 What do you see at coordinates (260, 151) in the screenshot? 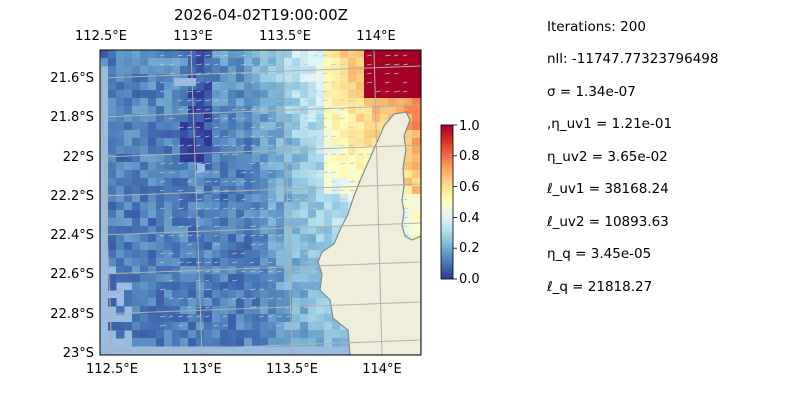
I see `parallel-line` at bounding box center [260, 151].